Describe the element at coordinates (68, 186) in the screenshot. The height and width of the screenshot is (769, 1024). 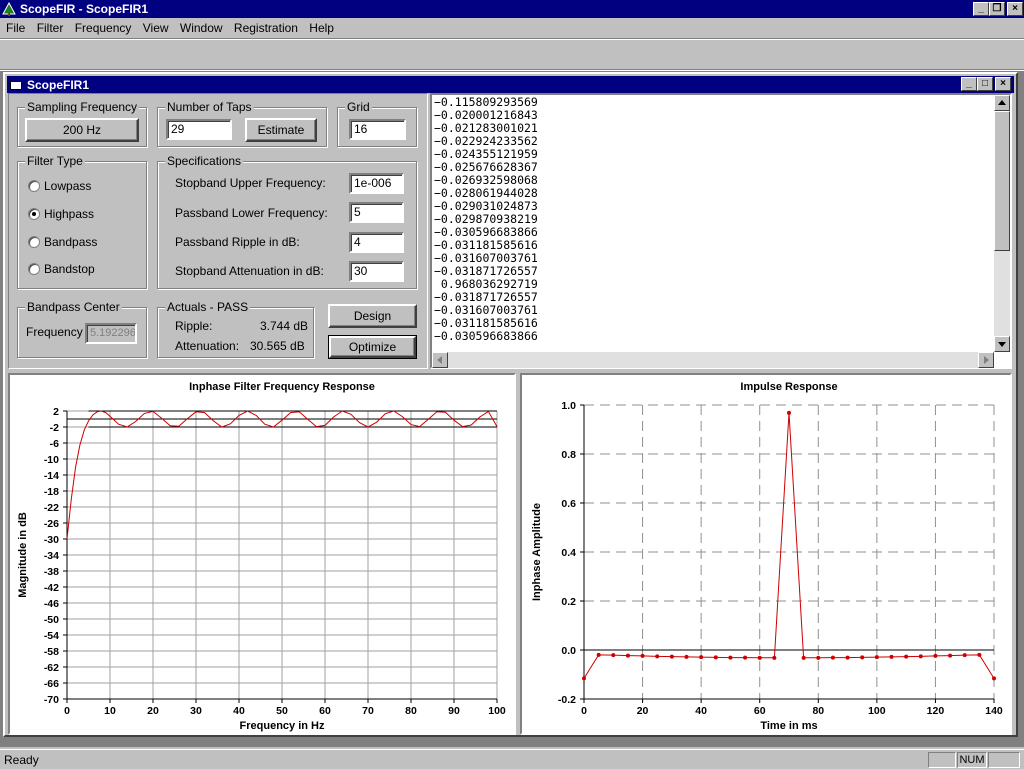
I see `radio-lowpass-label: Lowpass` at that location.